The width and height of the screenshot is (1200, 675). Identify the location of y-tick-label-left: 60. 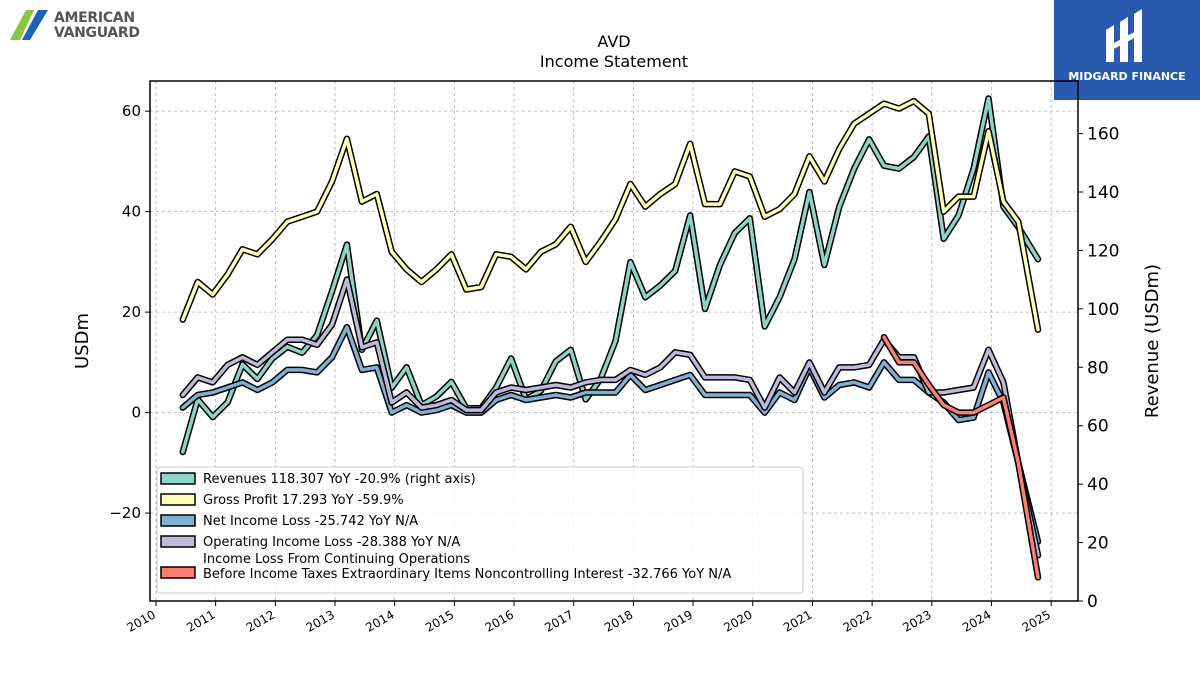
(131, 111).